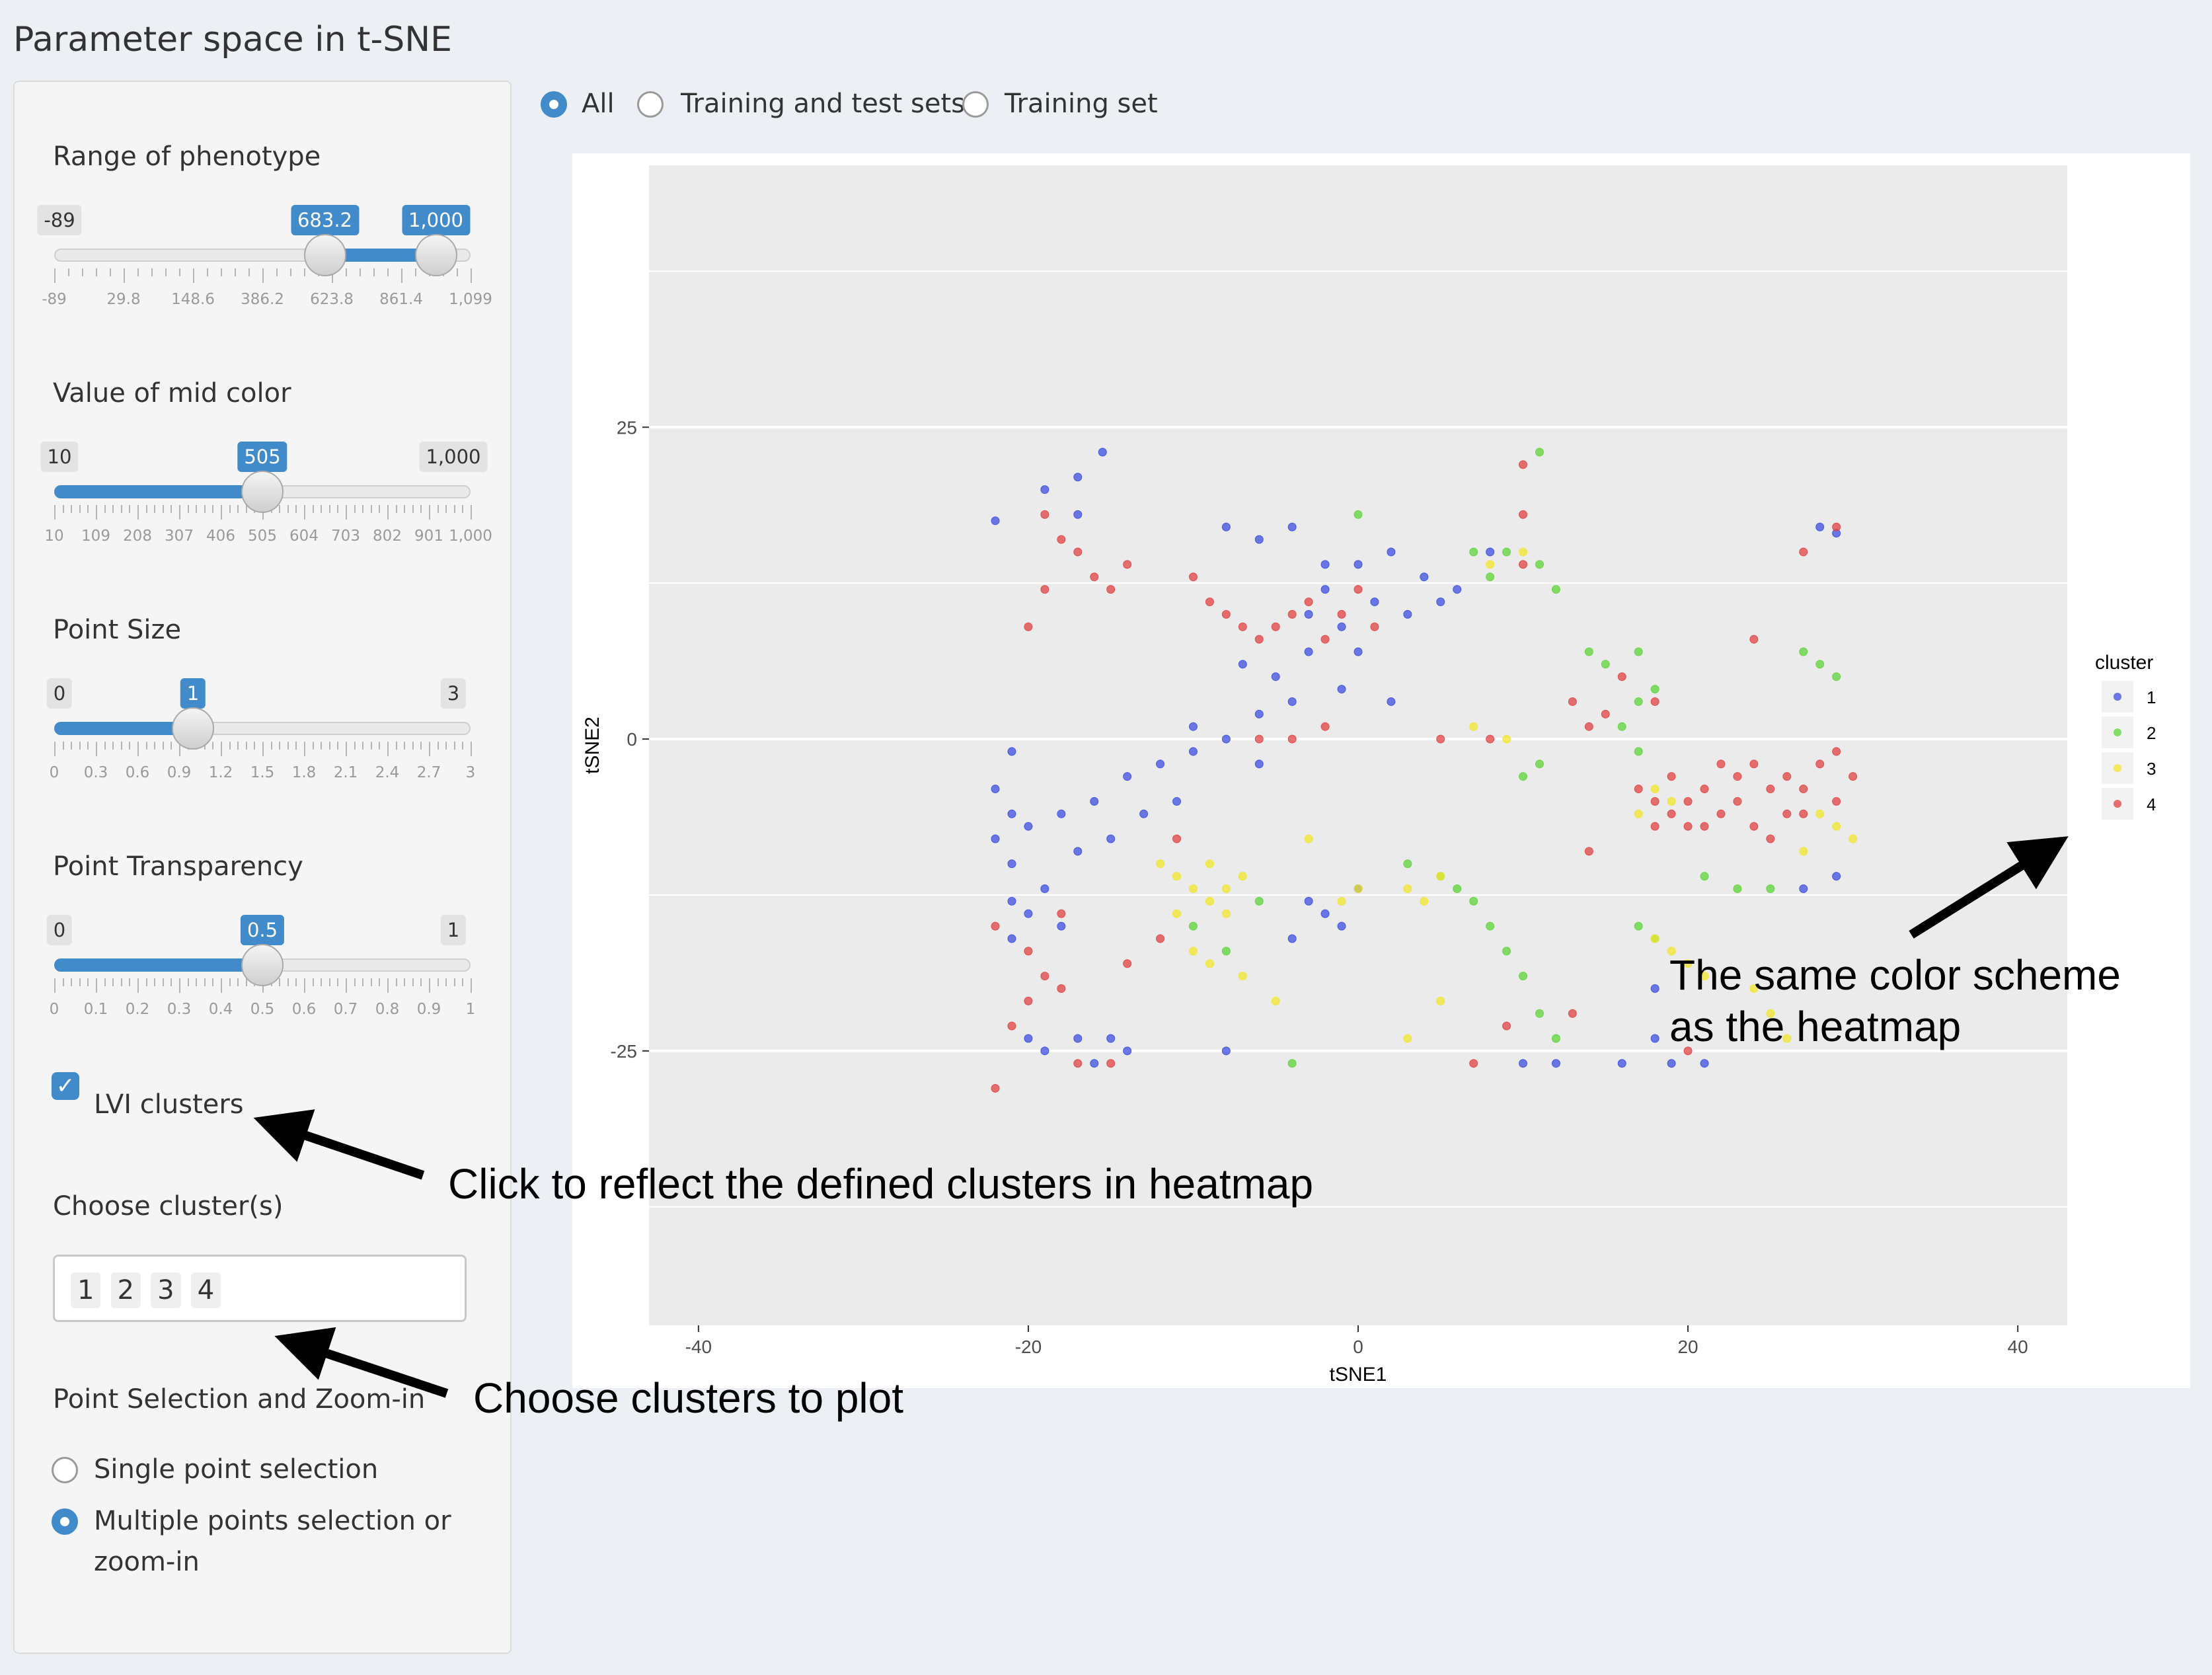 This screenshot has height=1675, width=2212. Describe the element at coordinates (260, 1288) in the screenshot. I see `cluster-select-input: 1 2 3 4` at that location.